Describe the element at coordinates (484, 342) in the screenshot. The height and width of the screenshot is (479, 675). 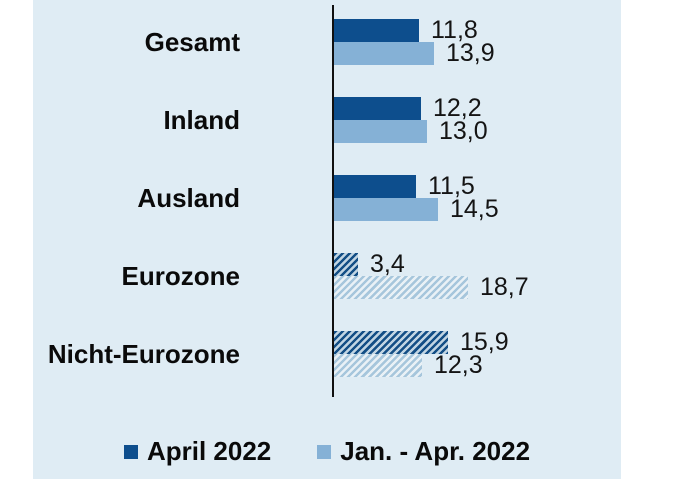
I see `value-label-april-2022: 15,9` at that location.